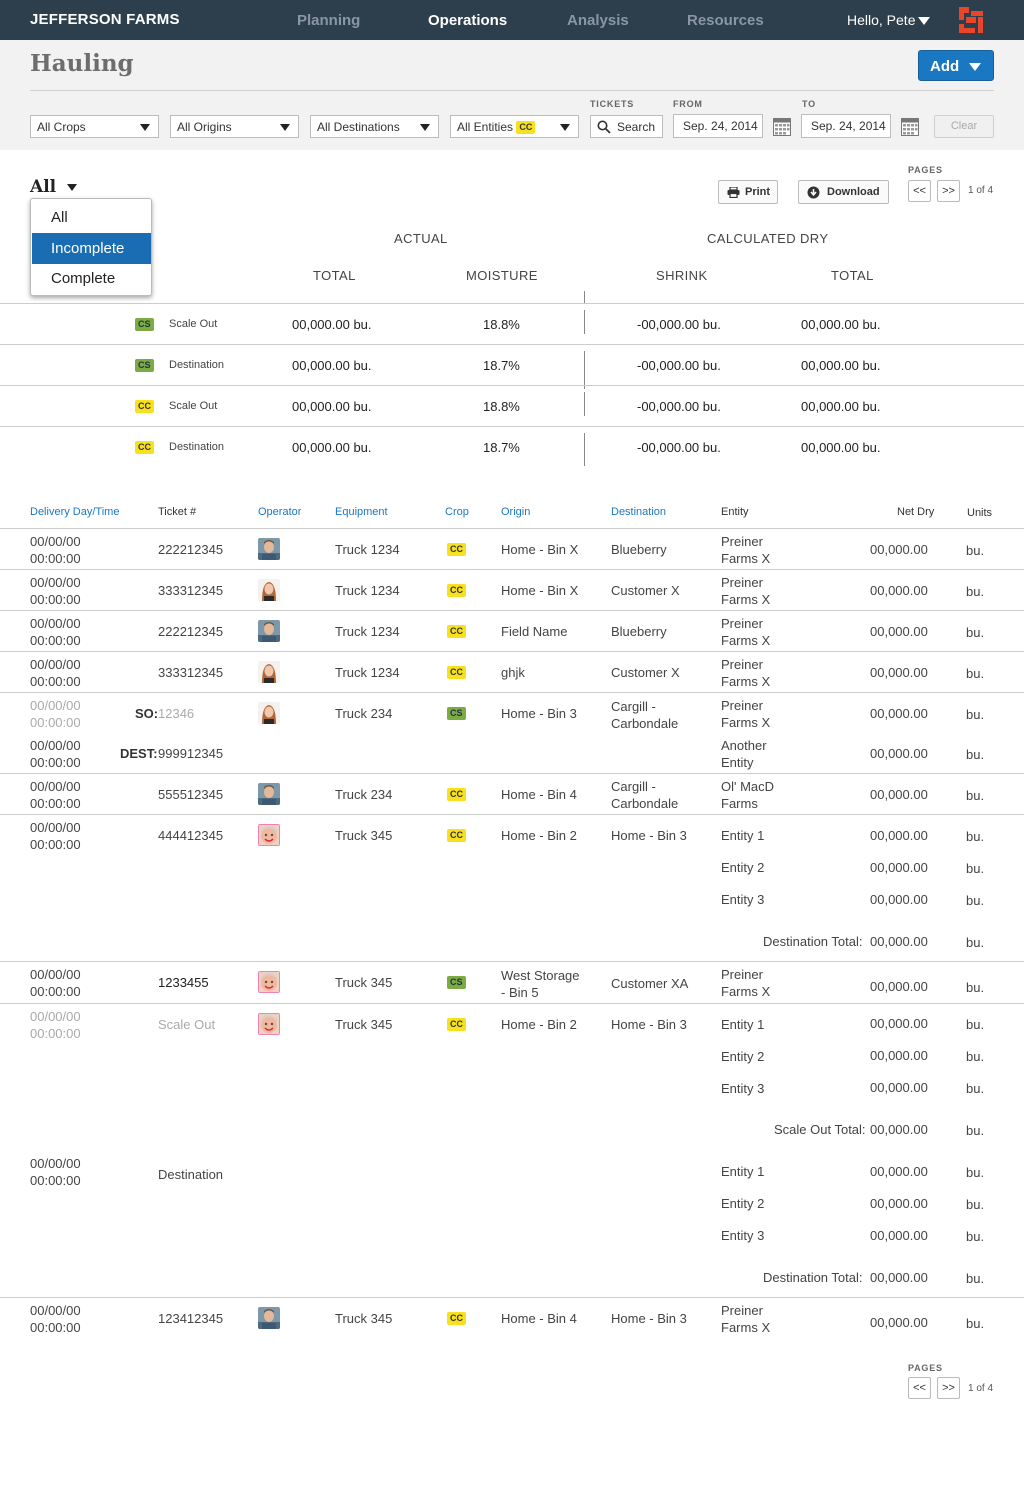 The width and height of the screenshot is (1024, 1490). Describe the element at coordinates (516, 512) in the screenshot. I see `col-origin: Origin` at that location.